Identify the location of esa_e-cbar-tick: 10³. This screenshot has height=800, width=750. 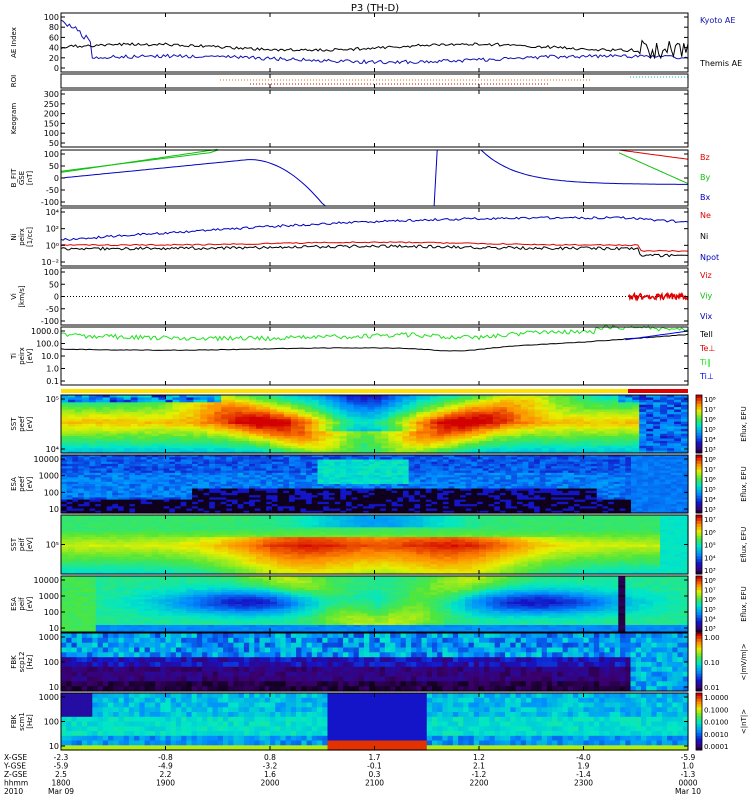
(710, 510).